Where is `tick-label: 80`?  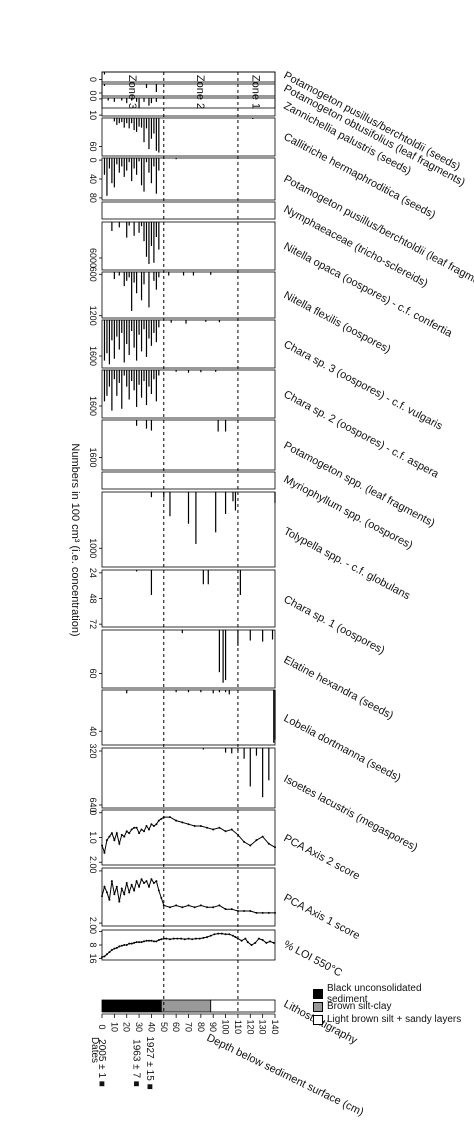
tick-label: 80 is located at coordinates (93, 198).